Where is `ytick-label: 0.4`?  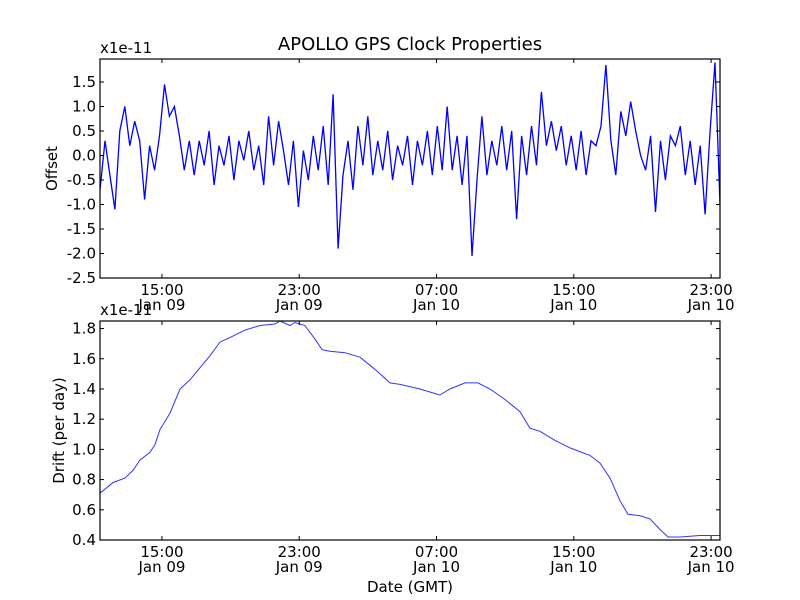 ytick-label: 0.4 is located at coordinates (84, 540).